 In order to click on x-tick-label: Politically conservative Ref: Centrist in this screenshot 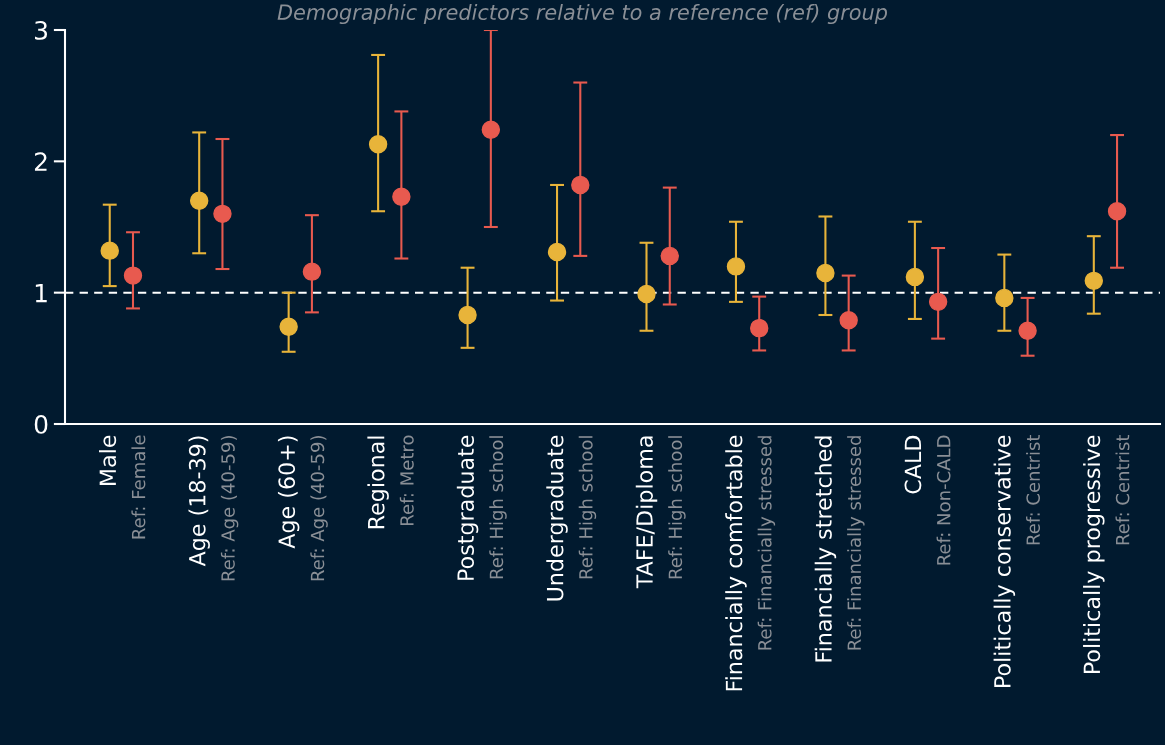, I will do `click(1016, 560)`.